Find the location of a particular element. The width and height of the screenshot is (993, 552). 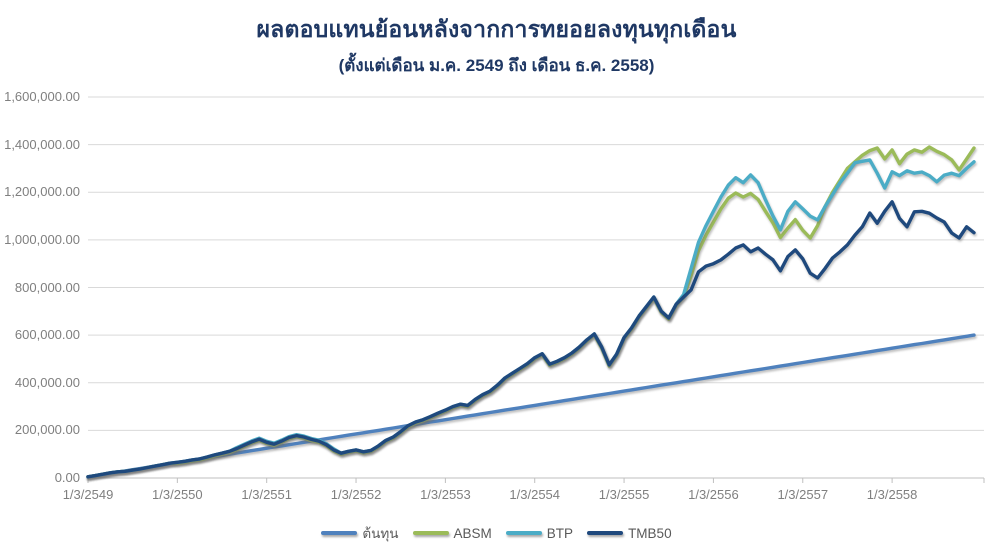

x-axis-tick-label: 1/3/2557 is located at coordinates (803, 494).